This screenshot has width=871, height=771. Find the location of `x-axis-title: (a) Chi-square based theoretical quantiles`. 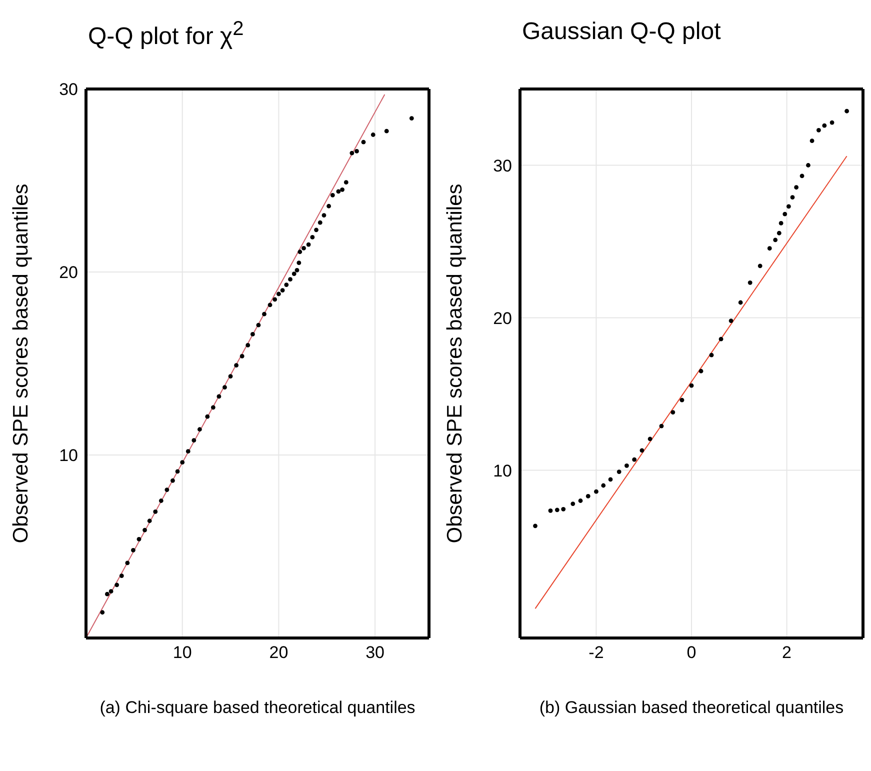

x-axis-title: (a) Chi-square based theoretical quantiles is located at coordinates (258, 707).